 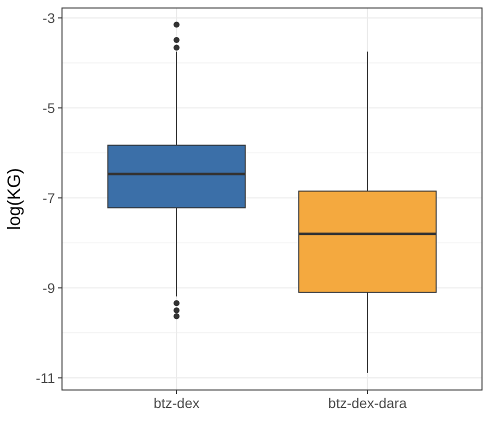 I want to click on x-tick-label: btz-dex-dara, so click(x=367, y=403).